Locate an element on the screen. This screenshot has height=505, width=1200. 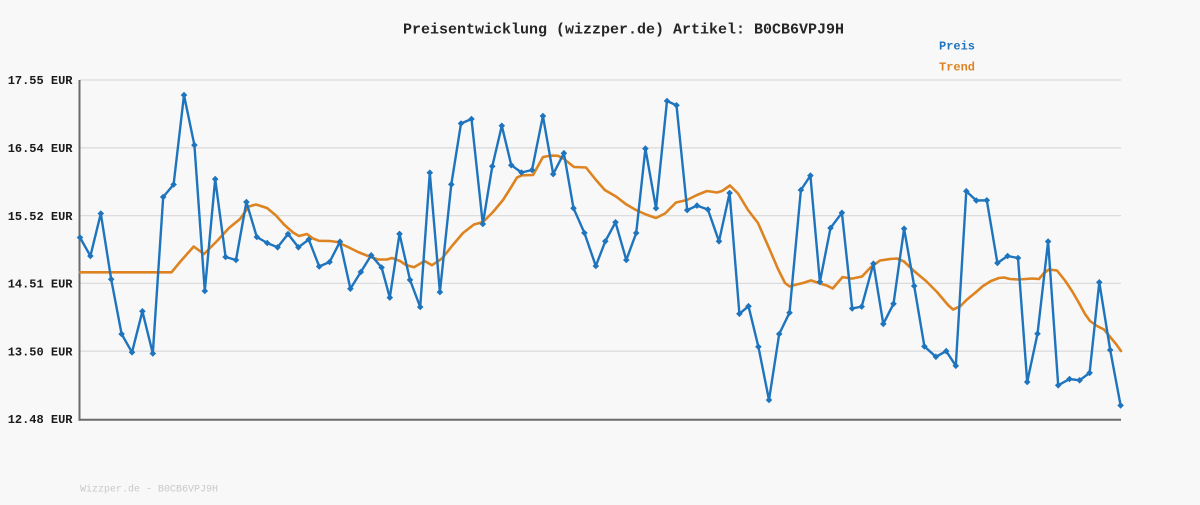
svg-text: 16.54 EUR is located at coordinates (41, 149).